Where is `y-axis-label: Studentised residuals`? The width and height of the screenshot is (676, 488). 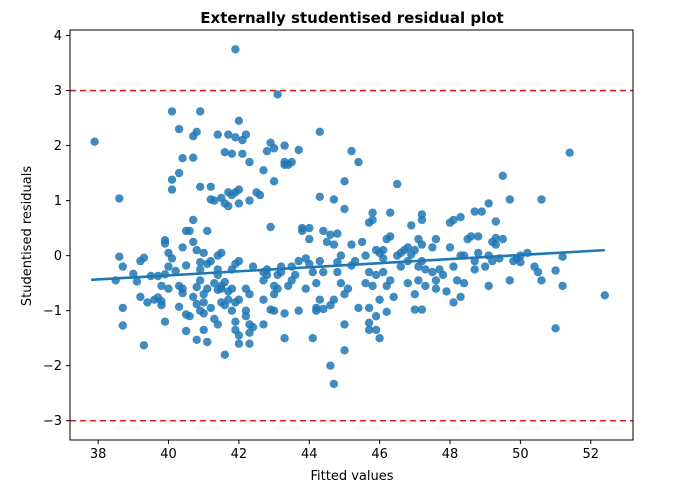
y-axis-label: Studentised residuals is located at coordinates (27, 236).